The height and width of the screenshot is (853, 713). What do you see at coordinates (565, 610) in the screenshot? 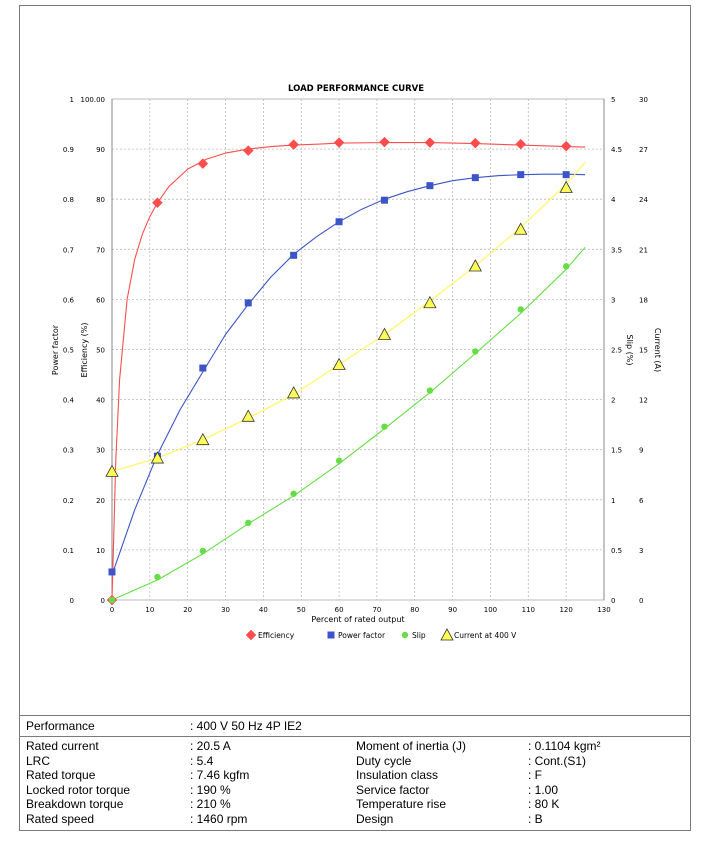
I see `x-tick-label: 120` at bounding box center [565, 610].